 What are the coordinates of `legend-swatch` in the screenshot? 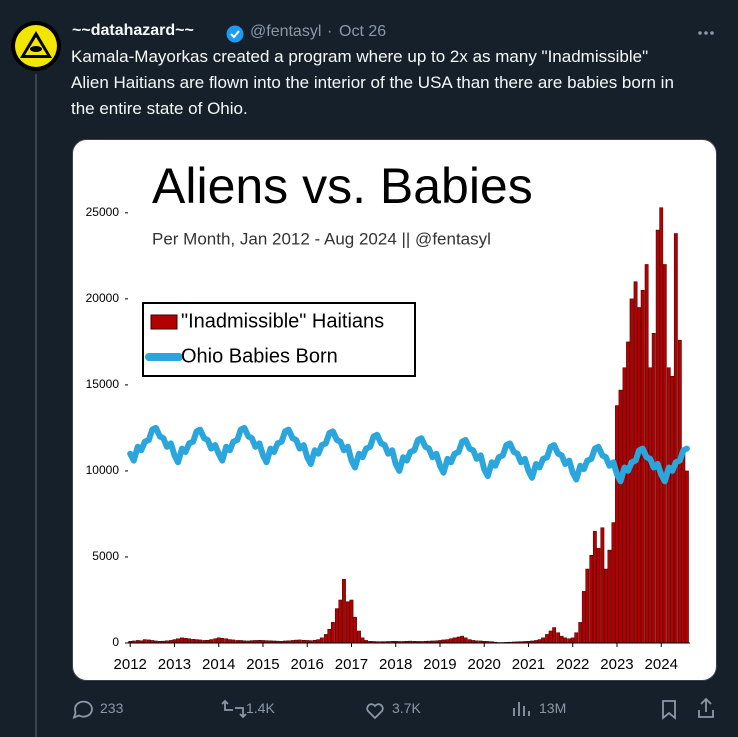 It's located at (164, 322).